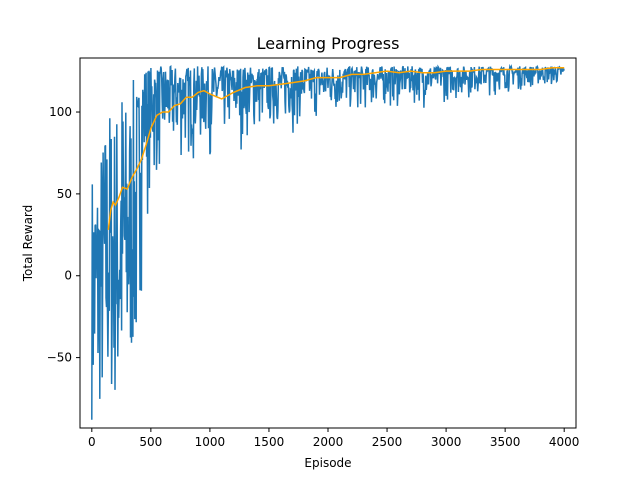 This screenshot has height=480, width=640. Describe the element at coordinates (92, 442) in the screenshot. I see `x-tick-label: 0` at that location.